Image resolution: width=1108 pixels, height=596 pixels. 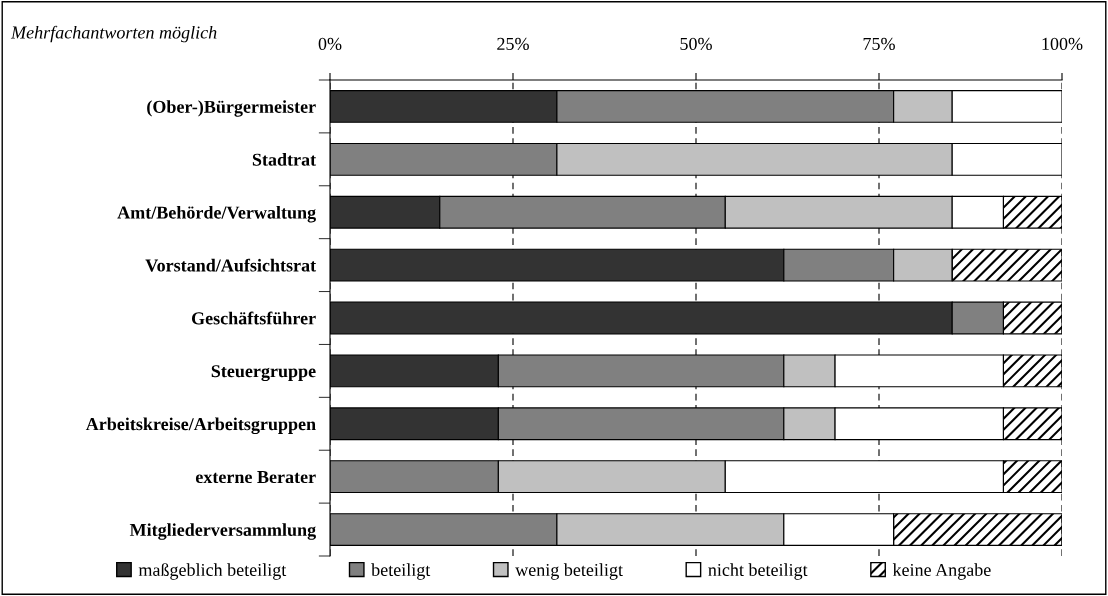 What do you see at coordinates (231, 108) in the screenshot?
I see `y-tick-label: (Ober-)Bürgermeister` at bounding box center [231, 108].